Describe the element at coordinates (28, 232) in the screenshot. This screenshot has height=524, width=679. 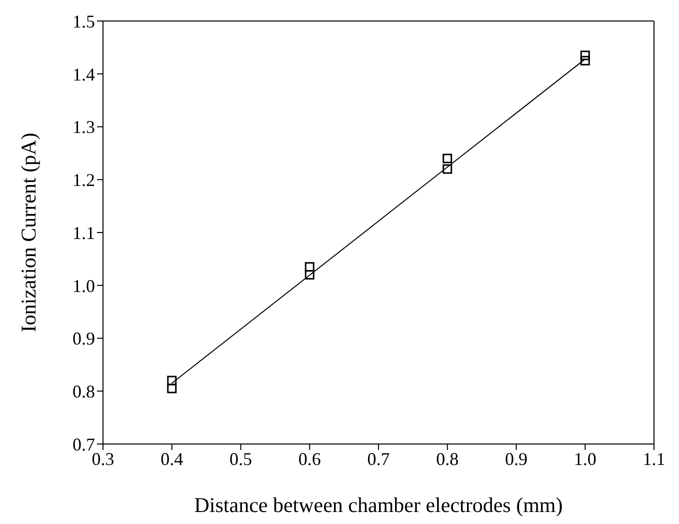
I see `y-axis-title: Ionization Current (pA)` at that location.